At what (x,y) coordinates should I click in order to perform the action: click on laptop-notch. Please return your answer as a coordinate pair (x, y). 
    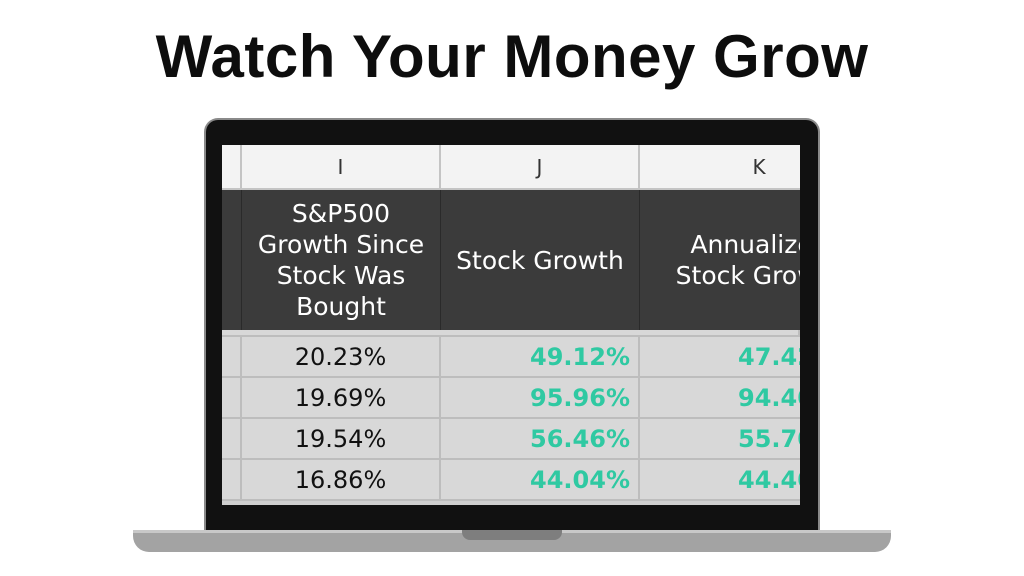
    Looking at the image, I should click on (512, 535).